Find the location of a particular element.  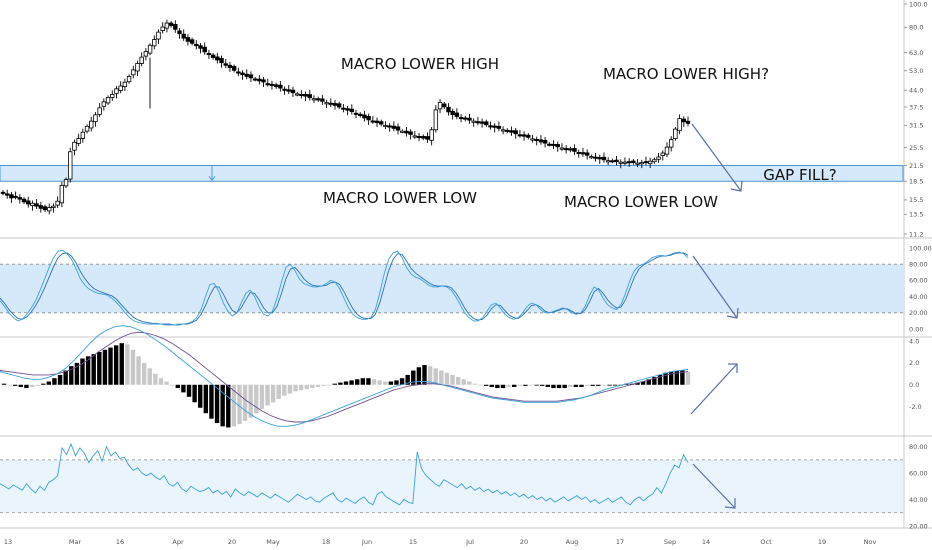

macd-tick-label: 4.0 is located at coordinates (914, 341).